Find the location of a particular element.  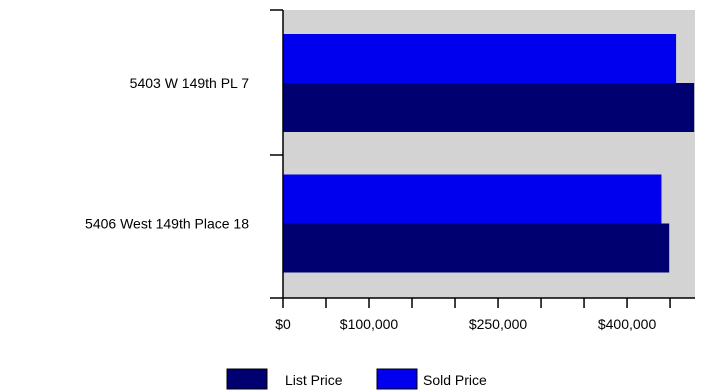

category-label-1: 5403 W 149th PL 7 is located at coordinates (190, 83).